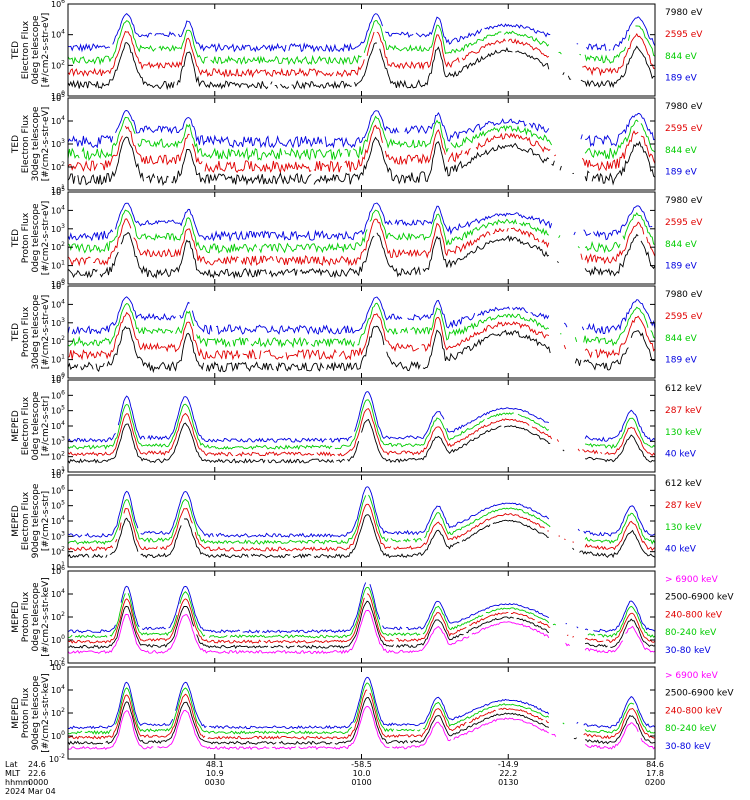 This screenshot has height=800, width=750. I want to click on x-tick-label-hhmm: 0130, so click(508, 782).